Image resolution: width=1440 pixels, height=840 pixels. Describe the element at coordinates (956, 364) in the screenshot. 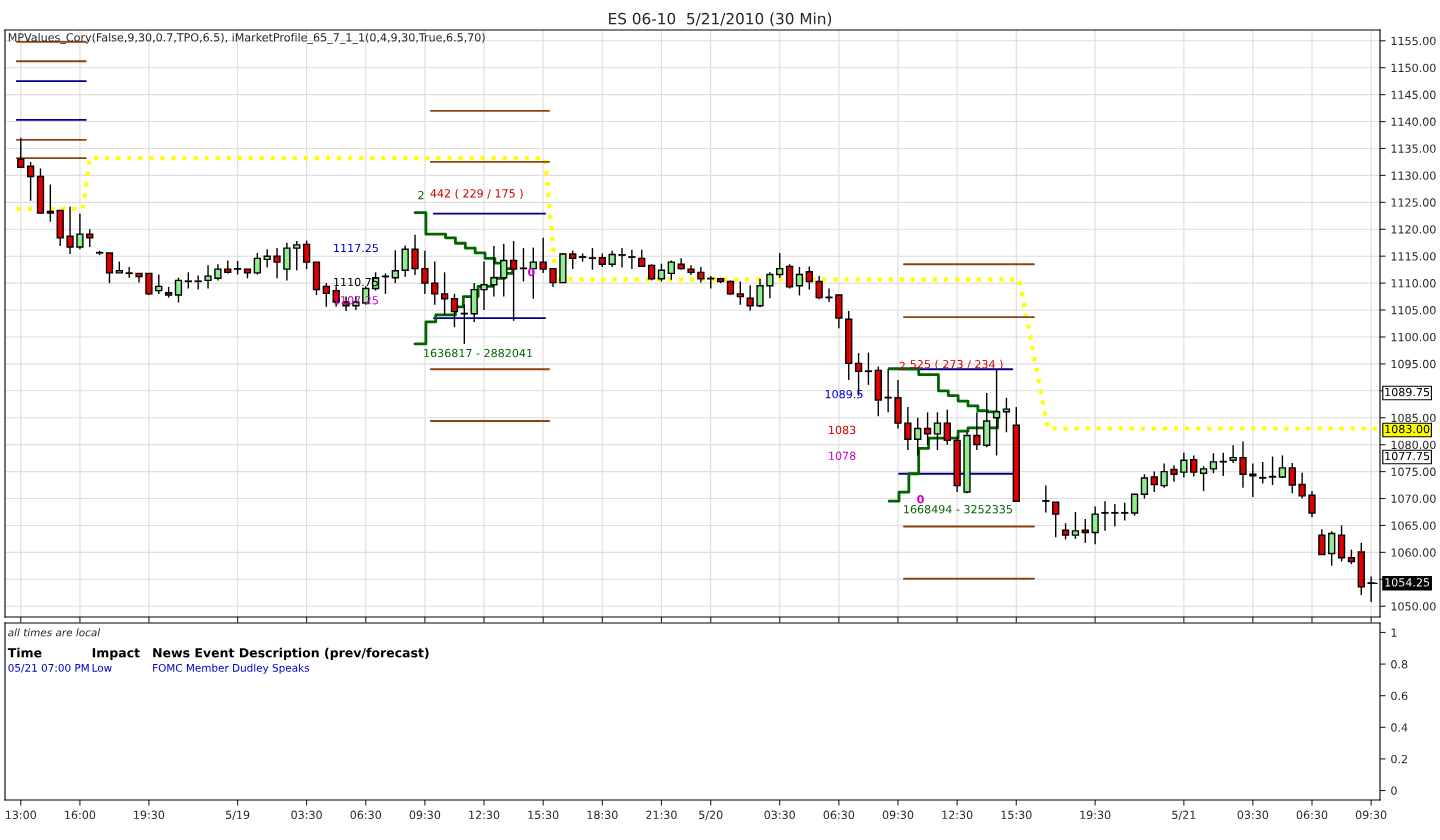

I see `annotation: 525 ( 273 / 234 )` at that location.